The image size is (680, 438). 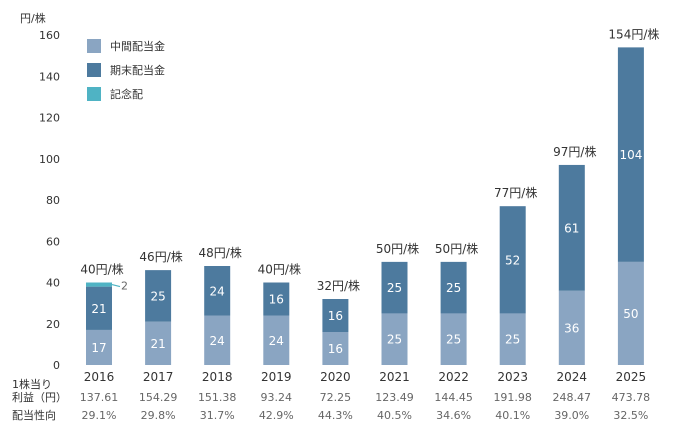 What do you see at coordinates (160, 256) in the screenshot?
I see `bar-total-label: 46円/株` at bounding box center [160, 256].